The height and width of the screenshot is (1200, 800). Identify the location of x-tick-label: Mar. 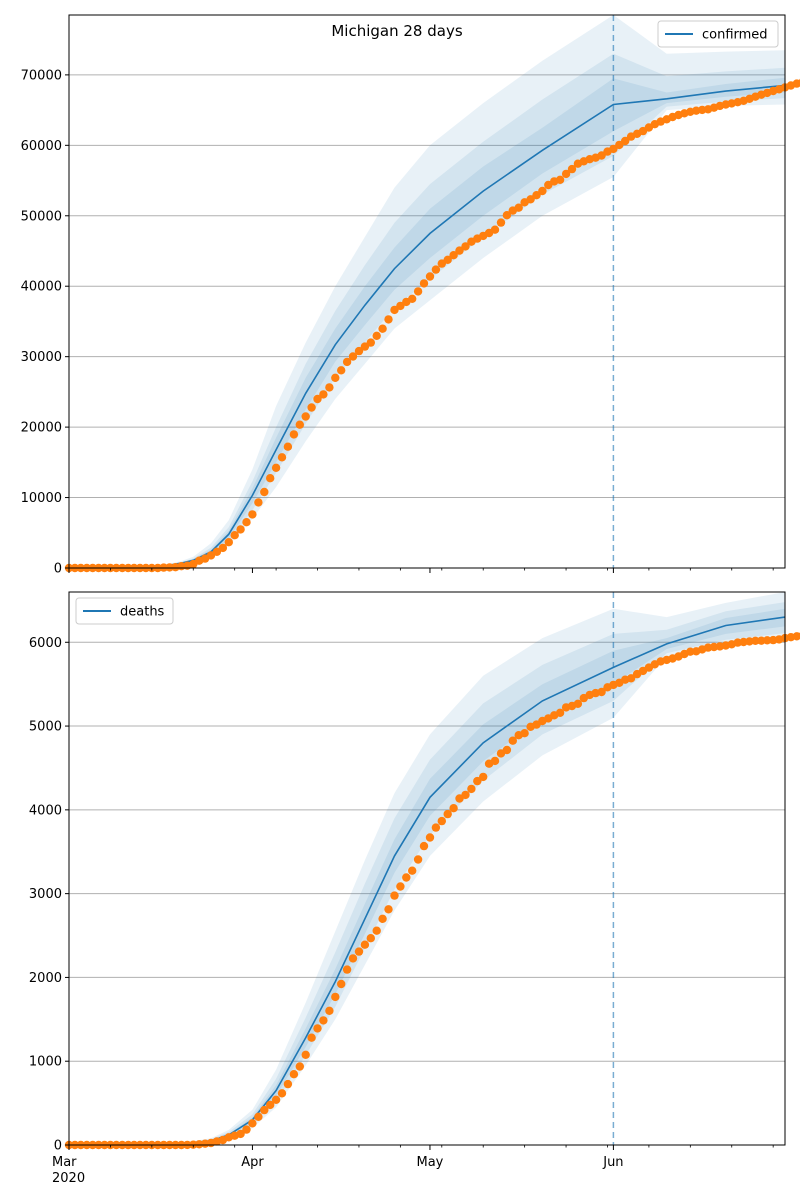
(64, 1162).